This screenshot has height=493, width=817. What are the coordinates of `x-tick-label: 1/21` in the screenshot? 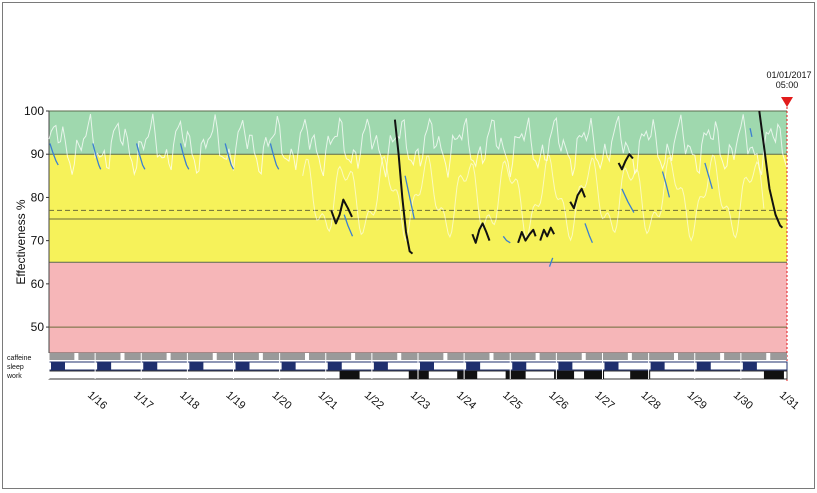 It's located at (328, 400).